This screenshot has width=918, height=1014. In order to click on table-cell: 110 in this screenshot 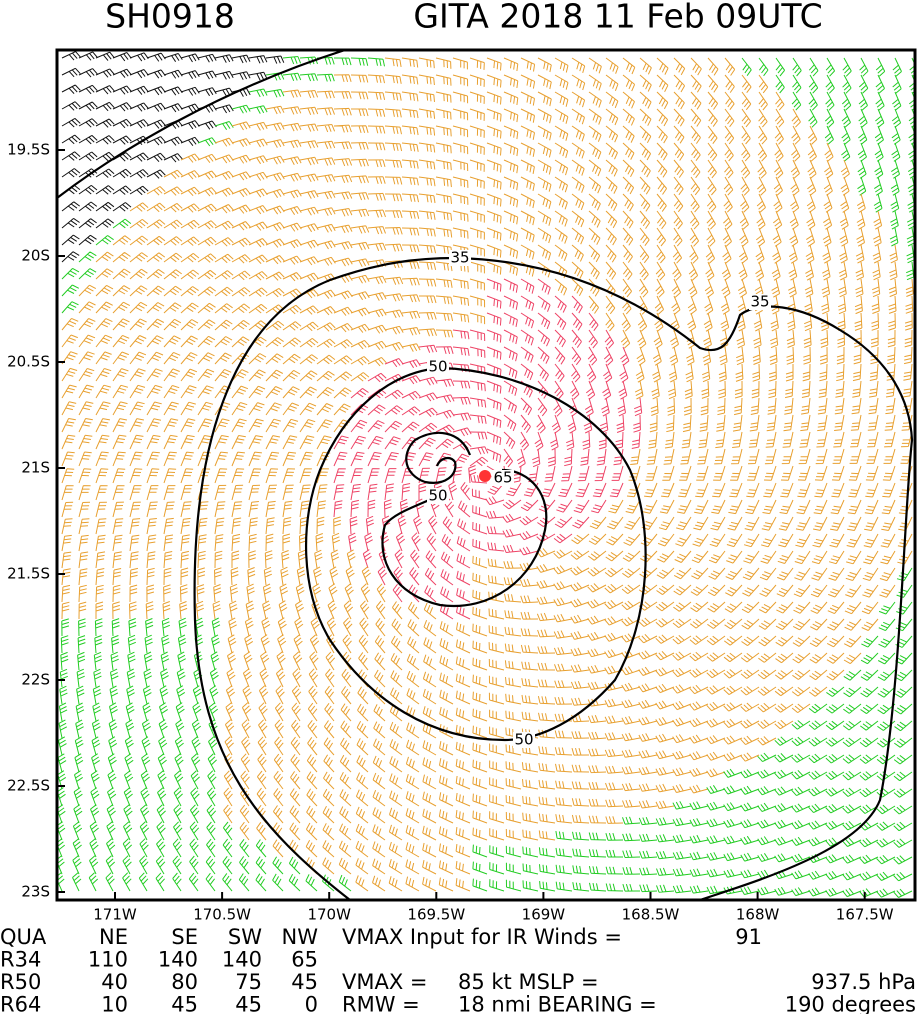, I will do `click(108, 960)`.